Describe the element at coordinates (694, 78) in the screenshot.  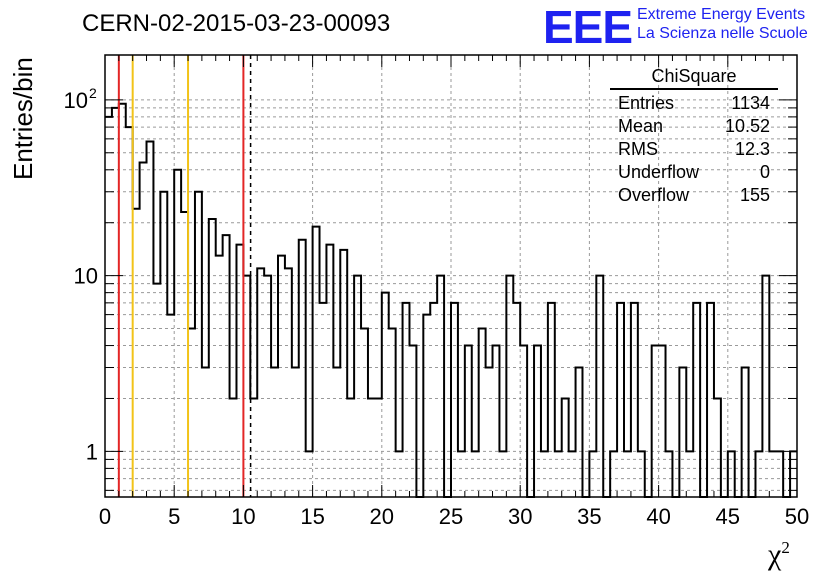
I see `stats-box-title: ChiSquare` at that location.